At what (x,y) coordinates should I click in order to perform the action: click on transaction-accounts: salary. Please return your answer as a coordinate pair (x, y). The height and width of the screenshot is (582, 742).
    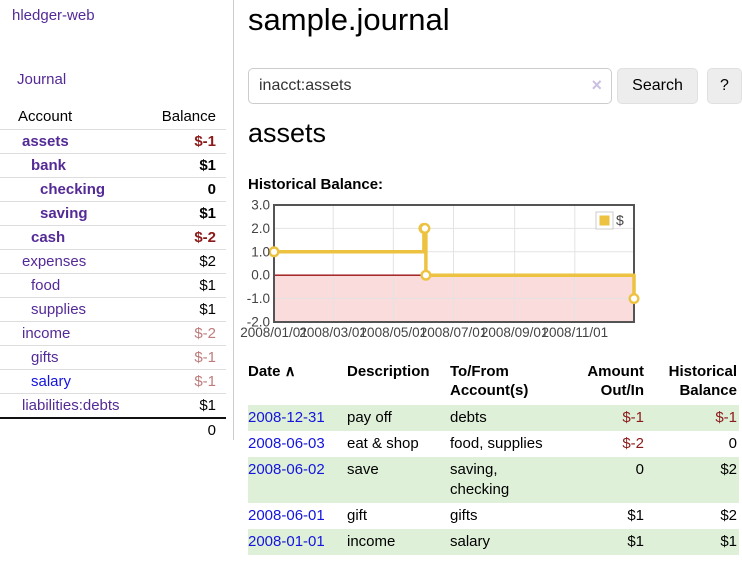
    Looking at the image, I should click on (470, 541).